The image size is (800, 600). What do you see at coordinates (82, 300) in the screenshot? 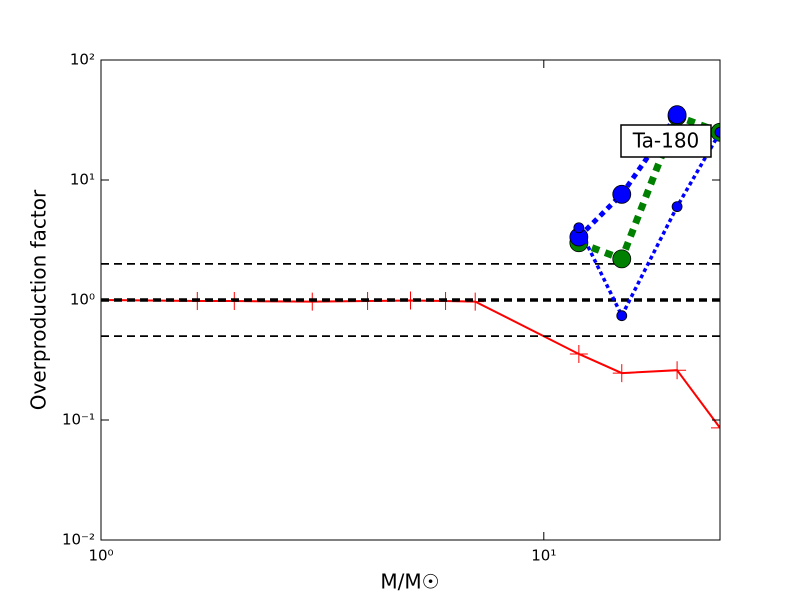
I see `y-tick-label: 10⁰` at bounding box center [82, 300].